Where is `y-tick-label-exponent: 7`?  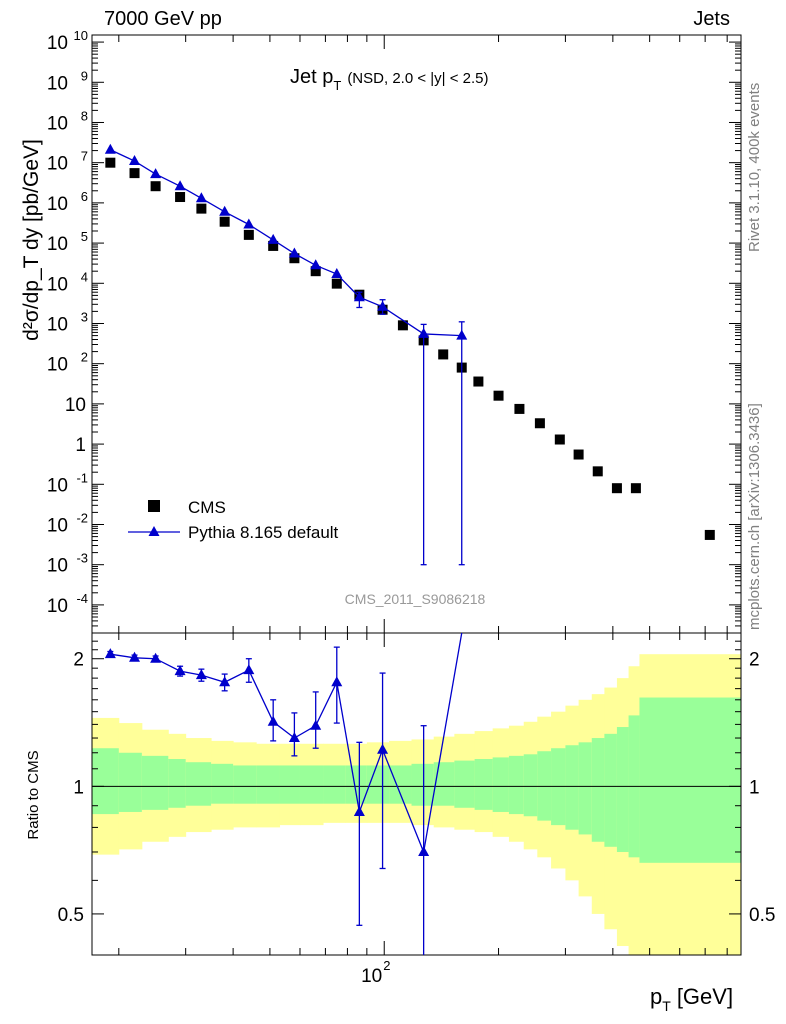
y-tick-label-exponent: 7 is located at coordinates (84, 156).